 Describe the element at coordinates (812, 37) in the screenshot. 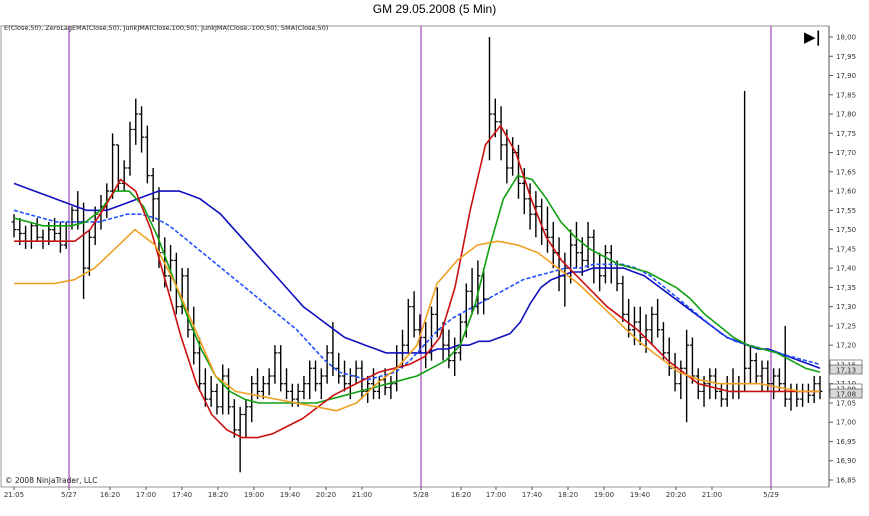

I see `play-end-icon: ▶|` at that location.